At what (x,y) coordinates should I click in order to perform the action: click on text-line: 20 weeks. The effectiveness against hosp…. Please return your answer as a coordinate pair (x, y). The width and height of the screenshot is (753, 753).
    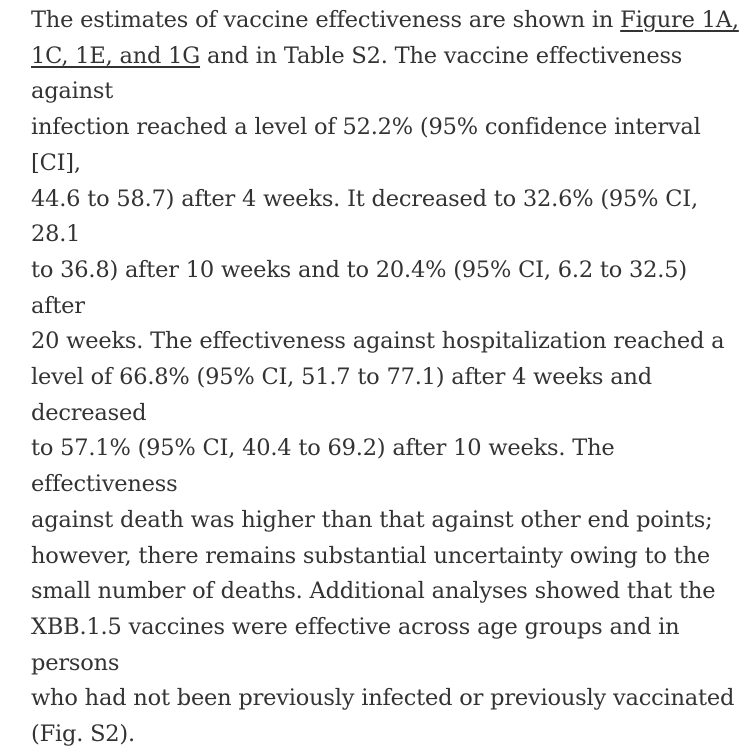
    Looking at the image, I should click on (378, 341).